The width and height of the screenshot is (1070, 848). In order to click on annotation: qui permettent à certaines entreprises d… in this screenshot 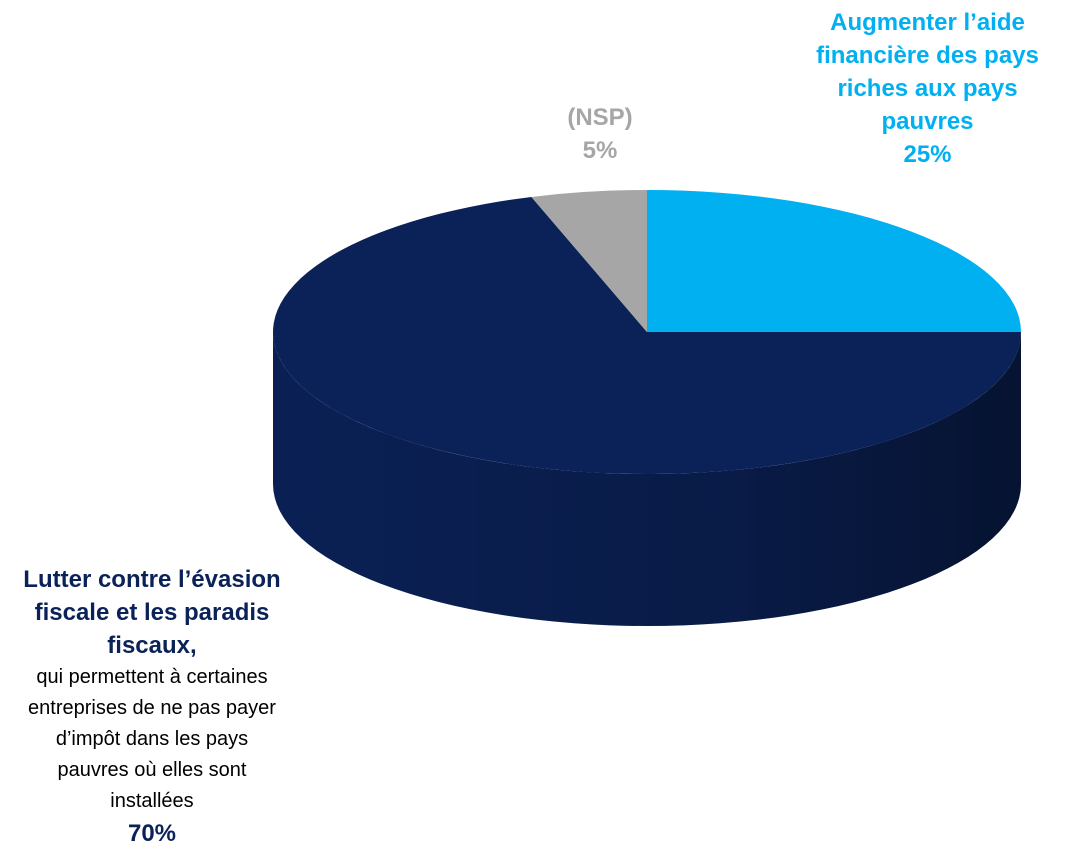, I will do `click(152, 739)`.